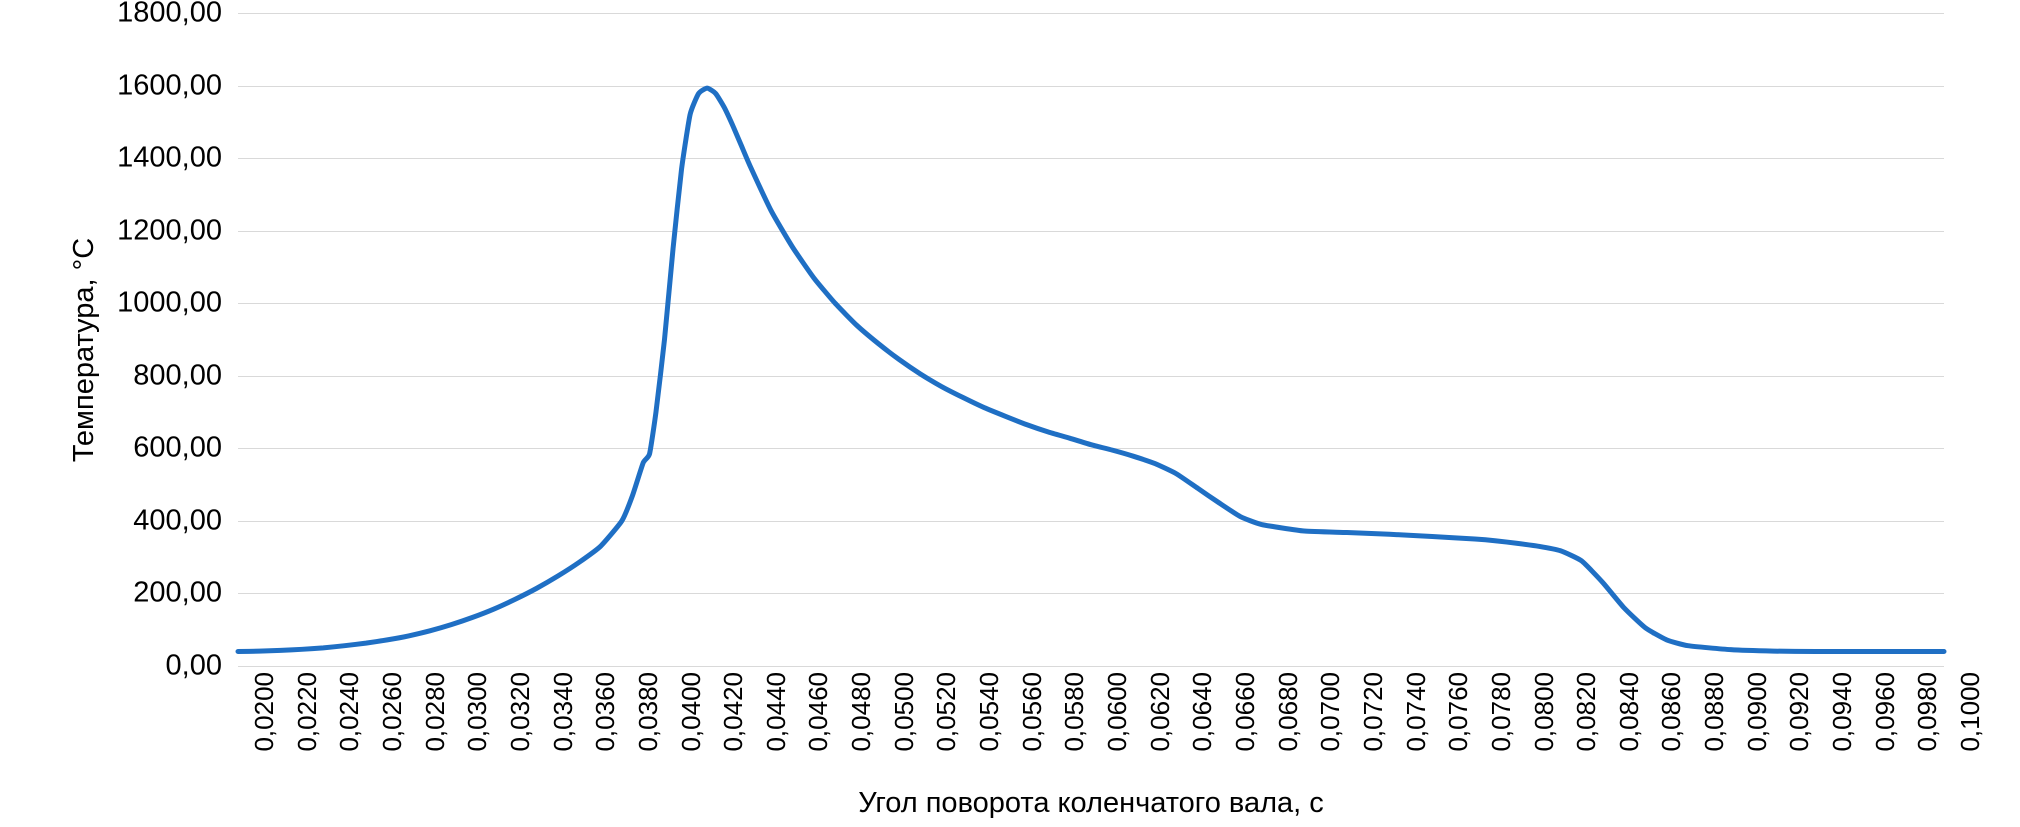  Describe the element at coordinates (177, 375) in the screenshot. I see `y-axis-tick-label: 800,00` at that location.